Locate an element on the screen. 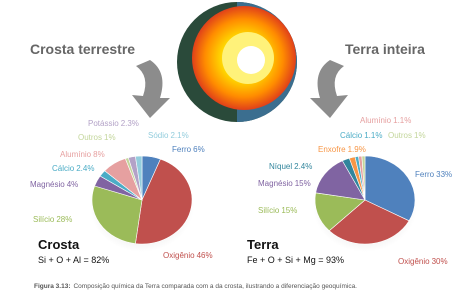 This screenshot has height=296, width=474. earth-illustration is located at coordinates (237, 62).